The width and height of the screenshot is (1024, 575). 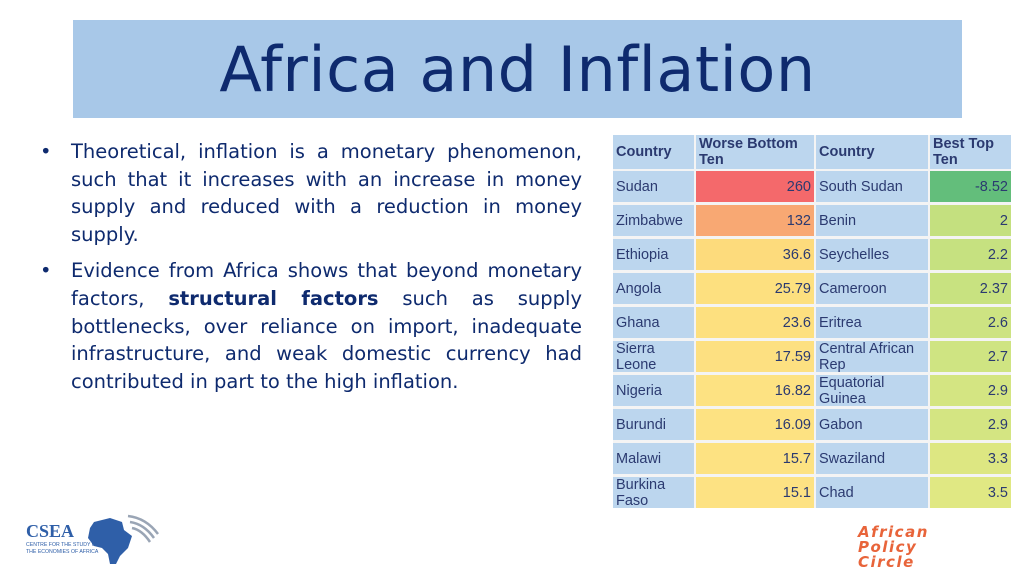 I want to click on table-cell-value: 260, so click(x=755, y=186).